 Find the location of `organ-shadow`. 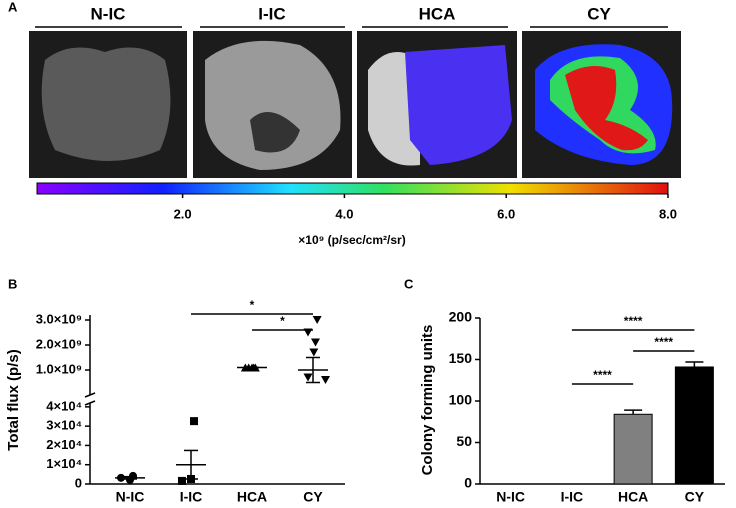

organ-shadow is located at coordinates (275, 132).